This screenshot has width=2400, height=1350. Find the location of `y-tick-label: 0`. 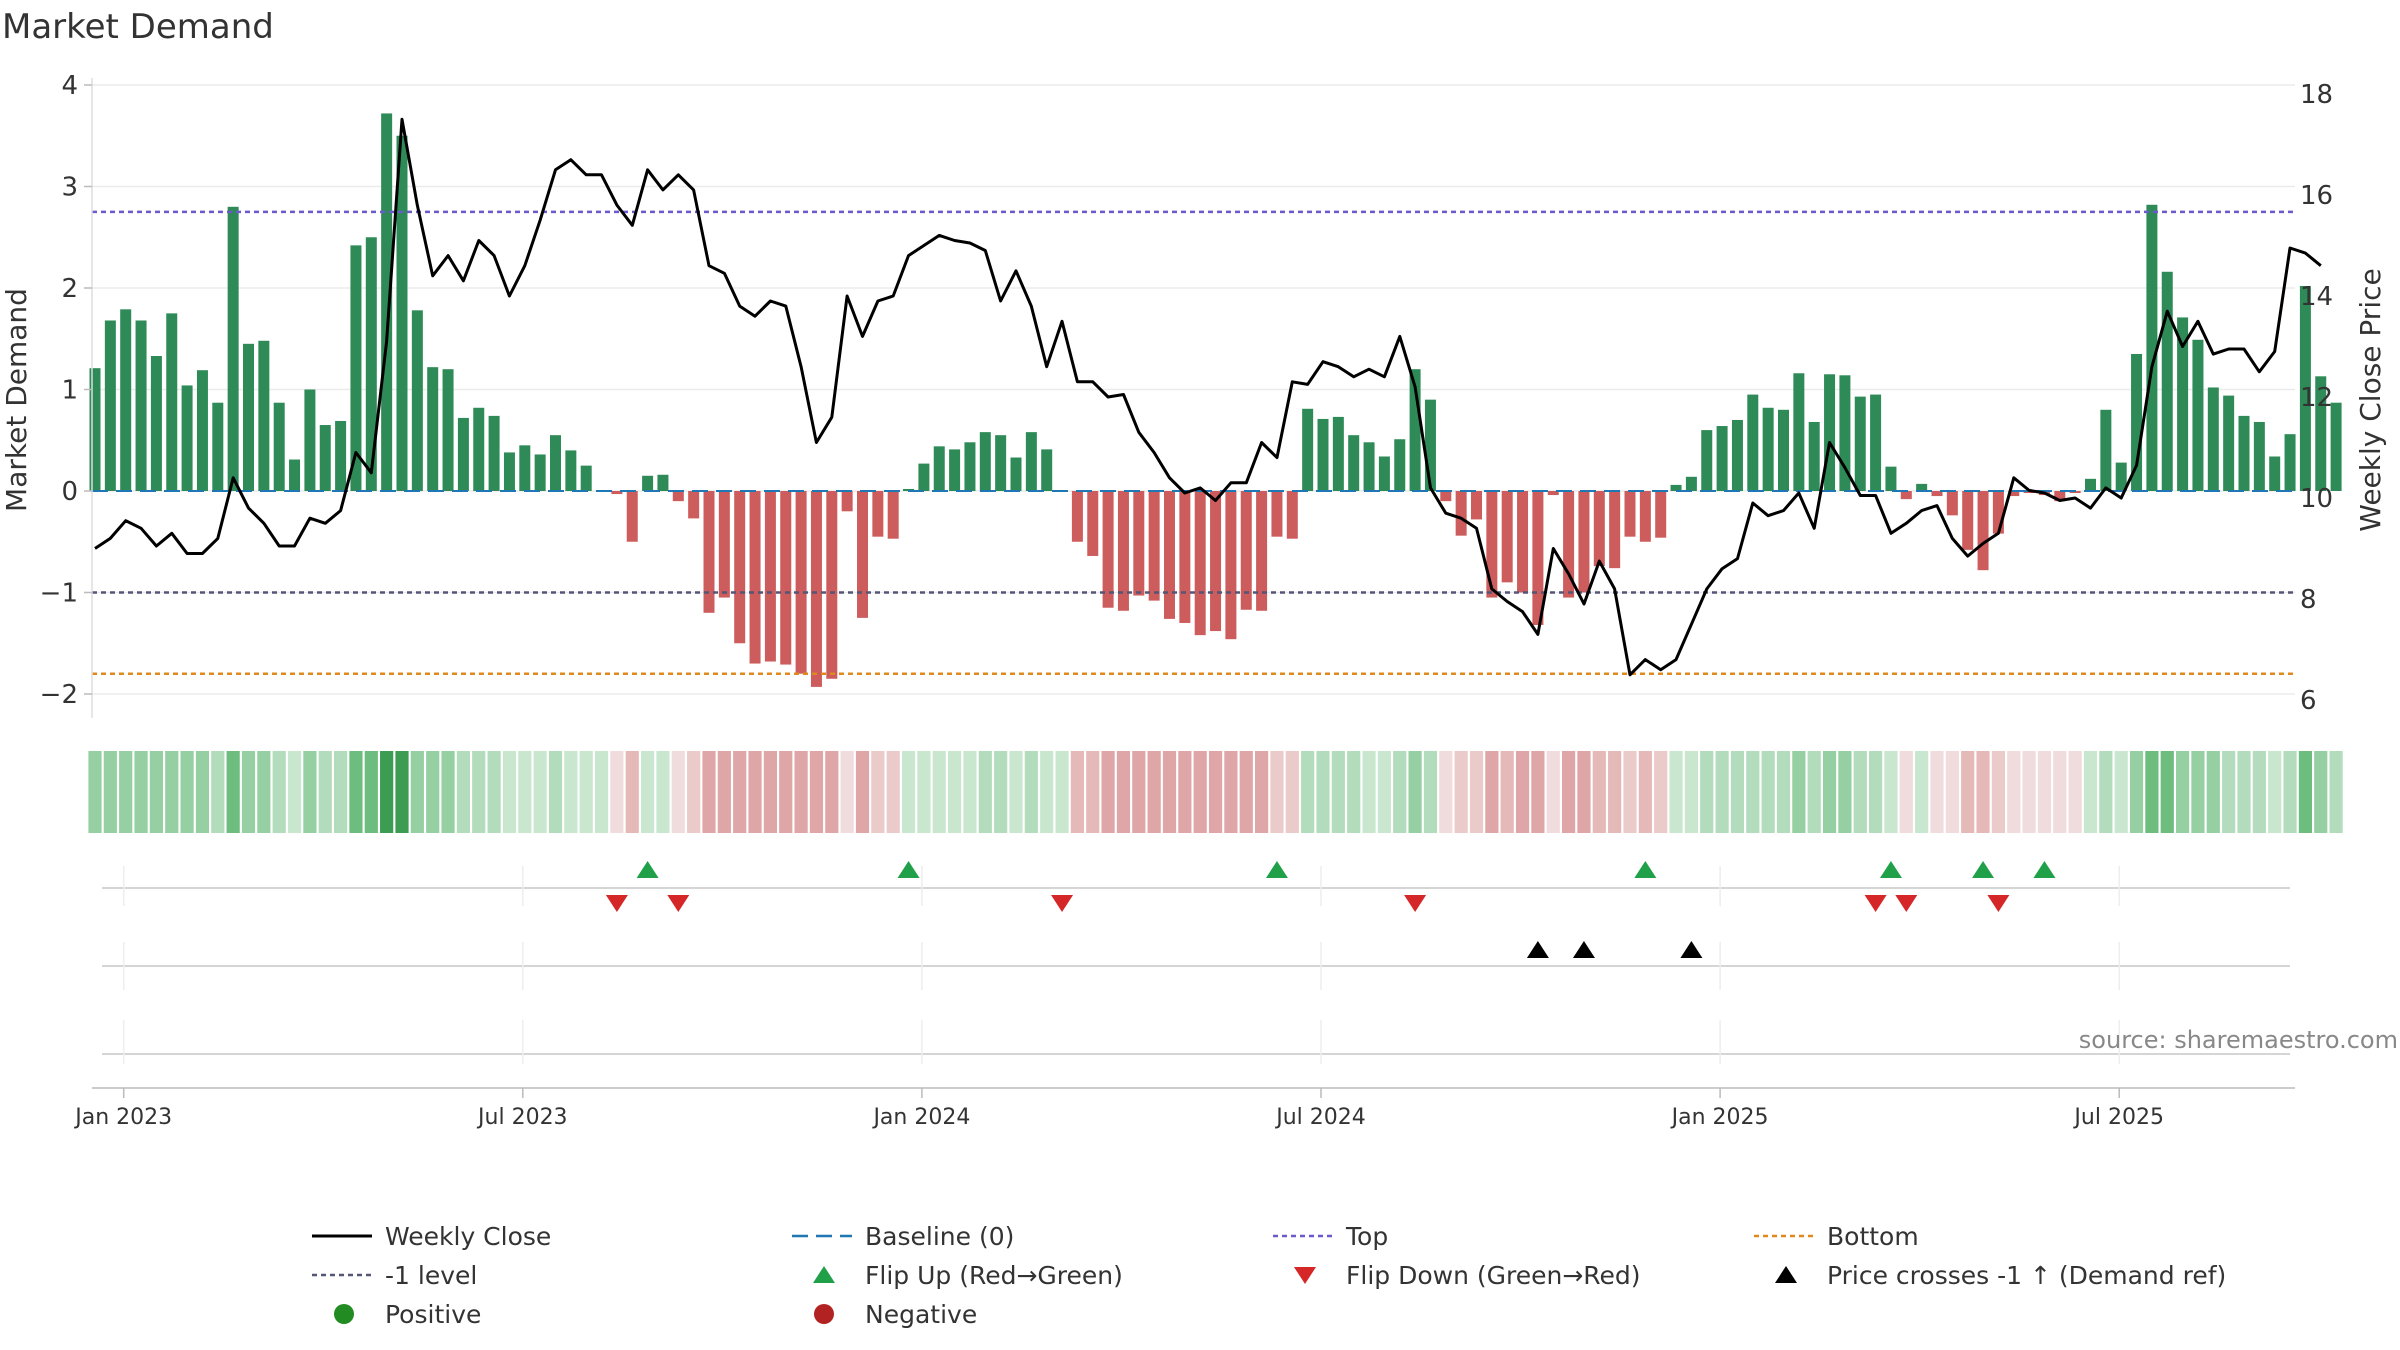

y-tick-label: 0 is located at coordinates (69, 492).